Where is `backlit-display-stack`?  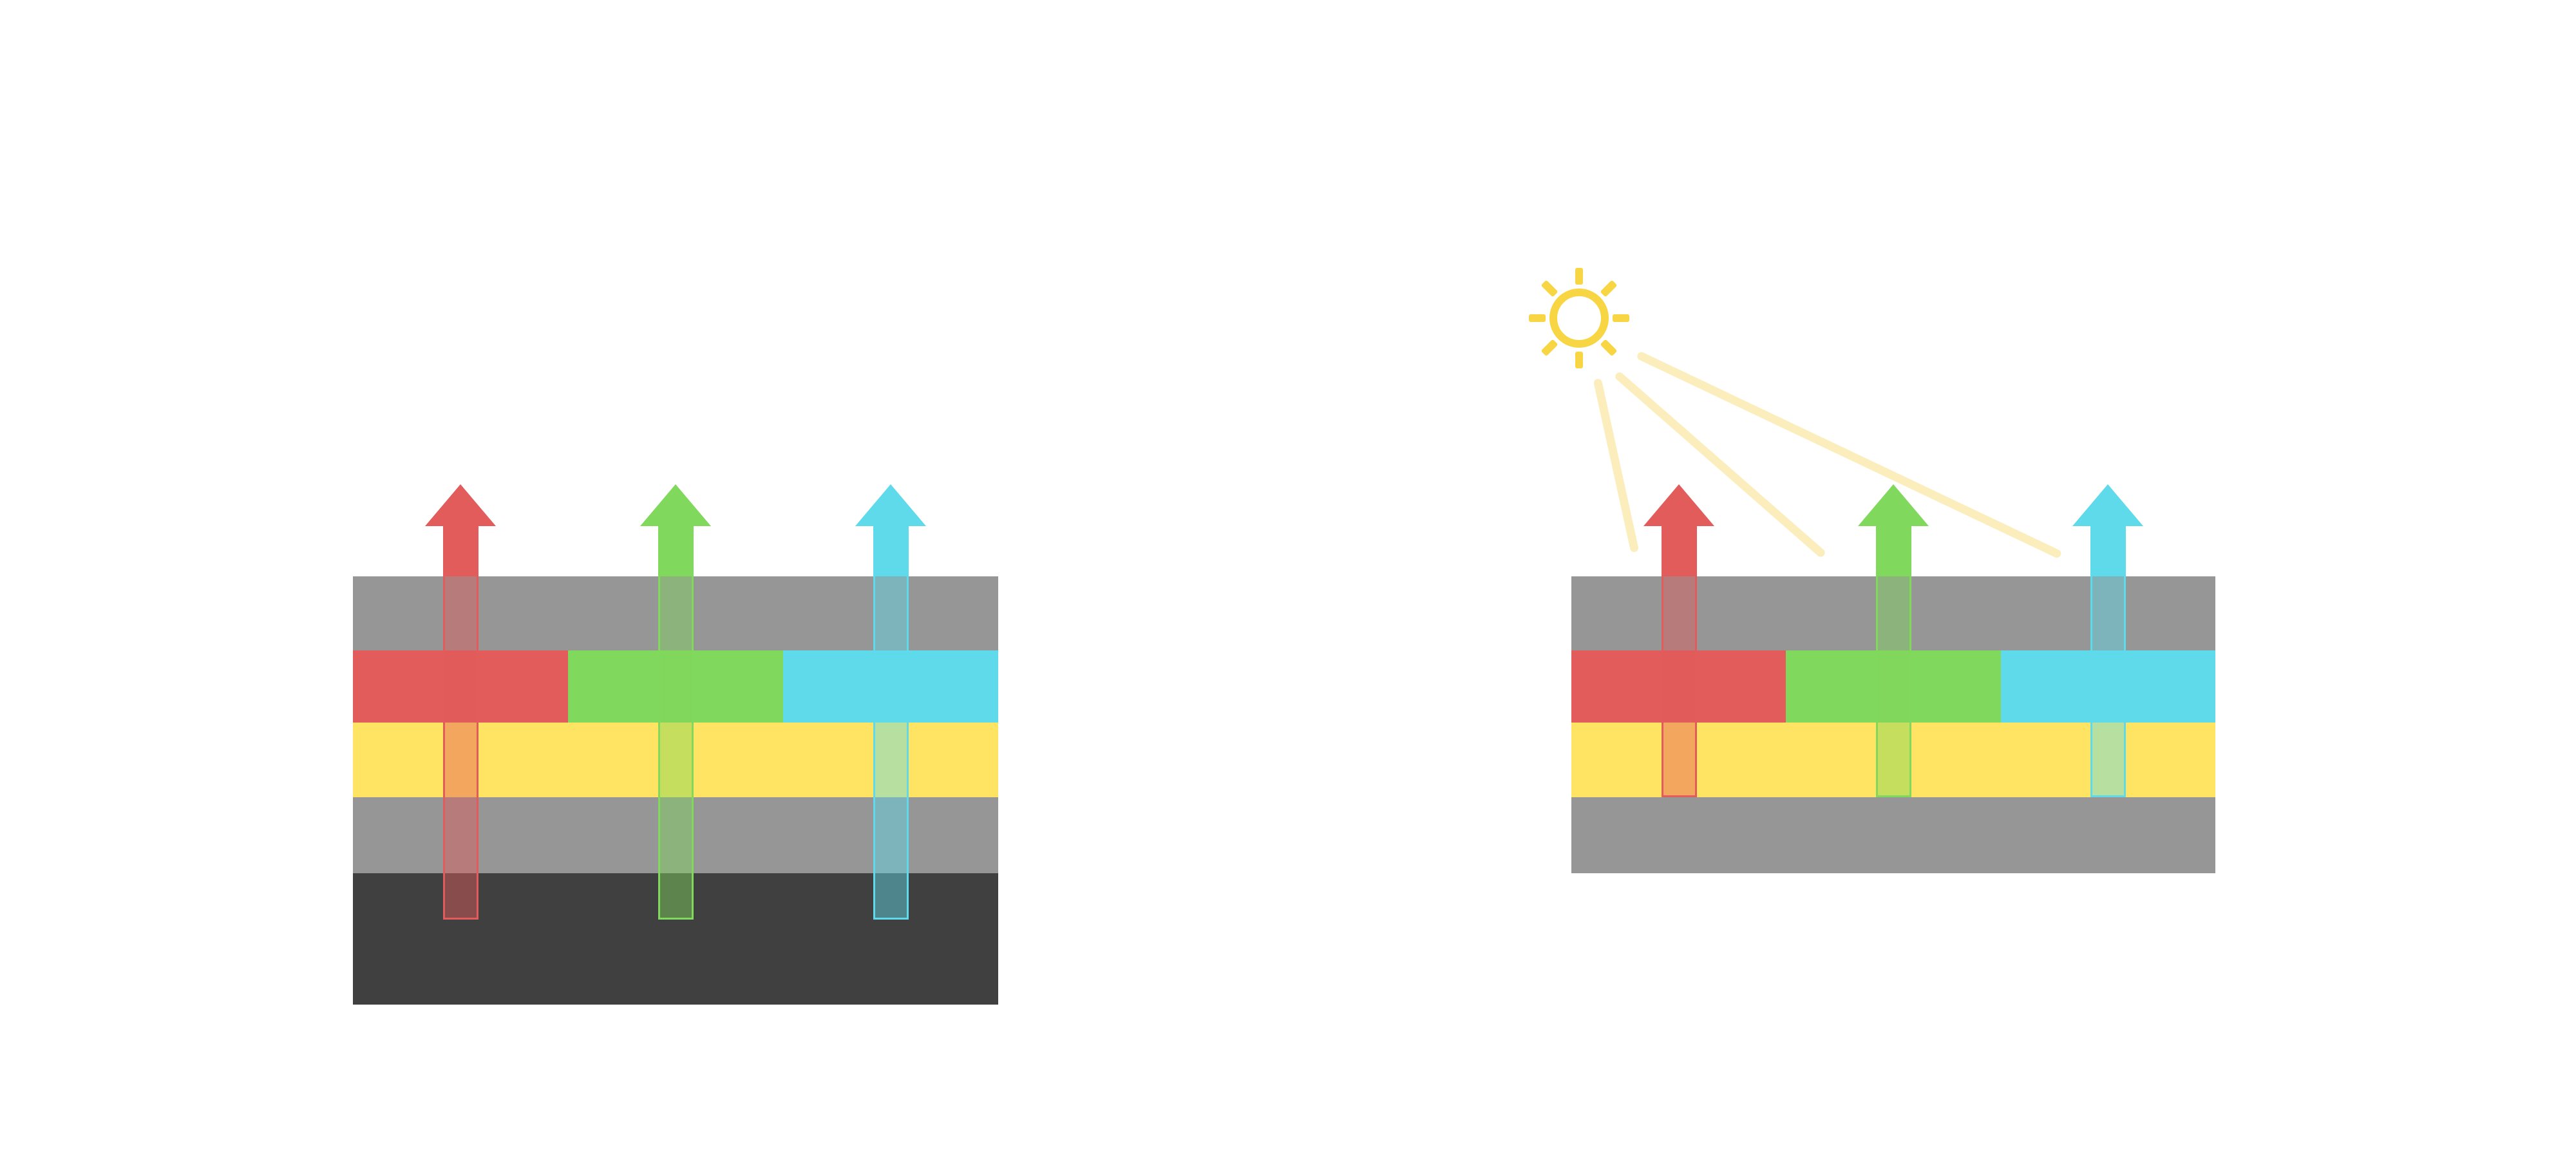
backlit-display-stack is located at coordinates (676, 790).